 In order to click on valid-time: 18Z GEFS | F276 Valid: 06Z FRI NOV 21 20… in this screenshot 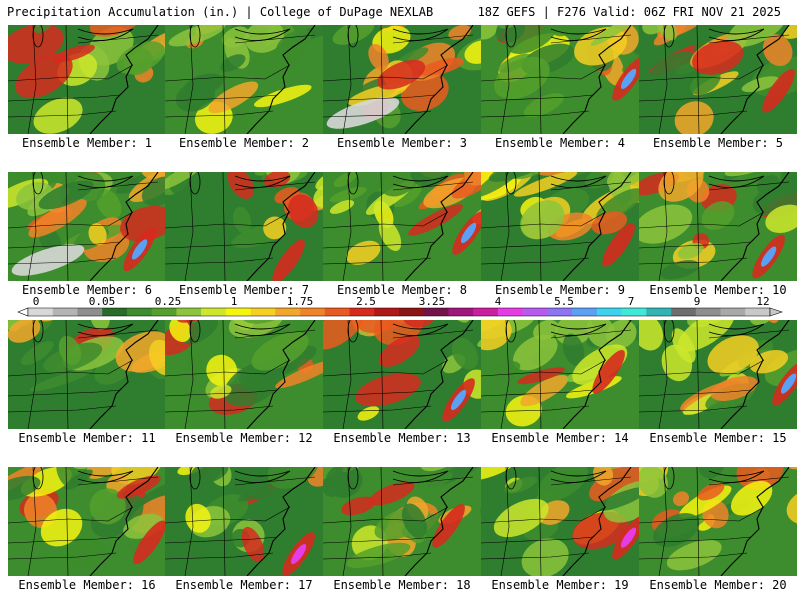, I will do `click(629, 12)`.